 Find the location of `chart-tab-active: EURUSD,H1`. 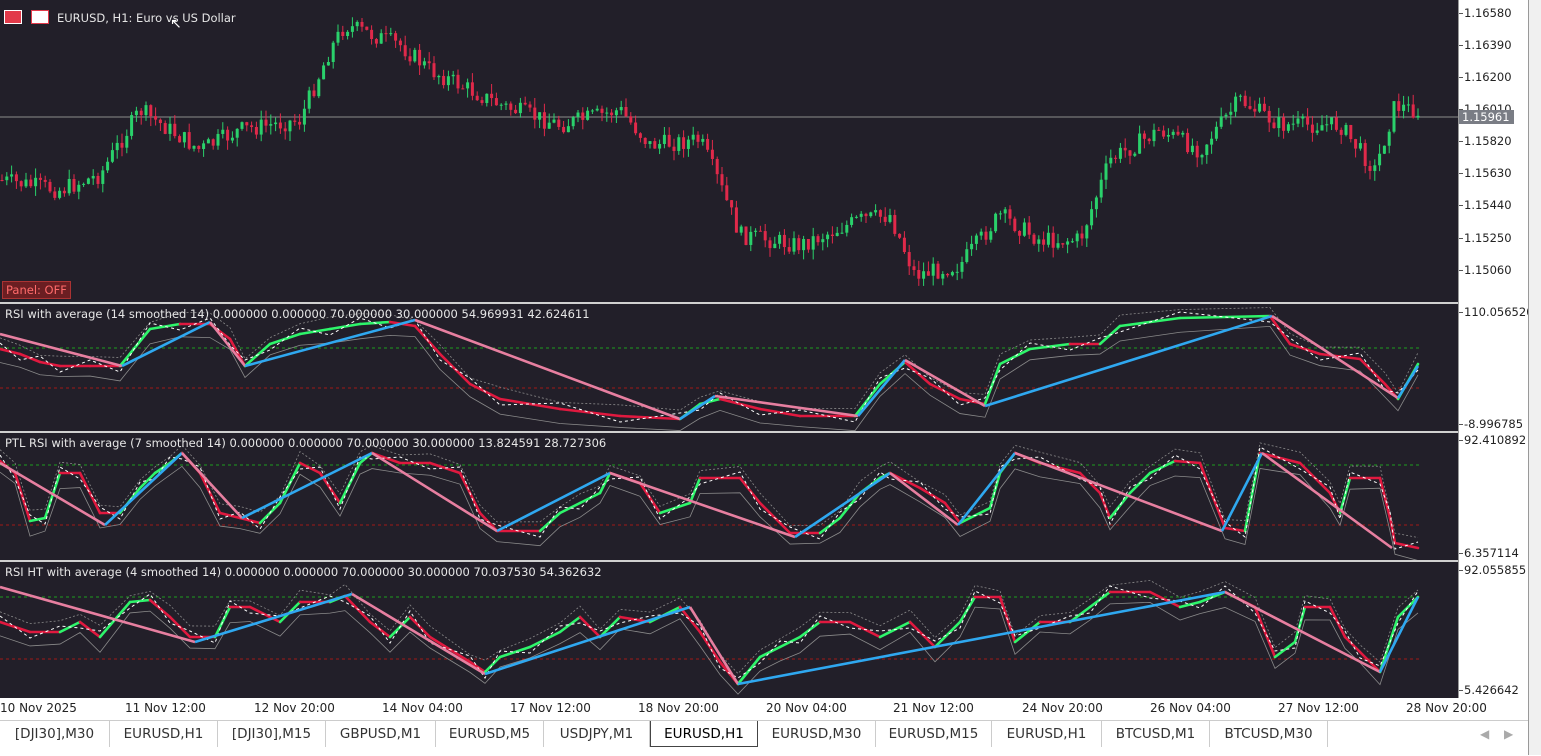

chart-tab-active: EURUSD,H1 is located at coordinates (704, 734).